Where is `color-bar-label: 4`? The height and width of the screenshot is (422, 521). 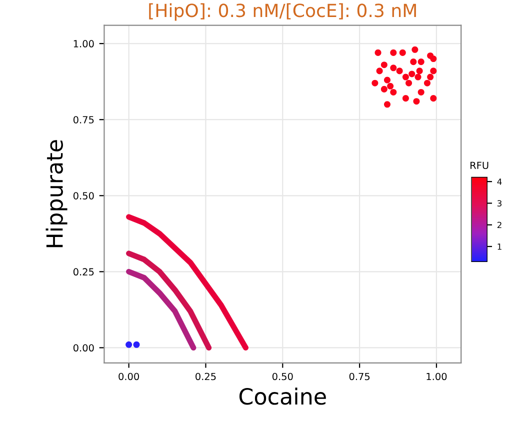 color-bar-label: 4 is located at coordinates (499, 181).